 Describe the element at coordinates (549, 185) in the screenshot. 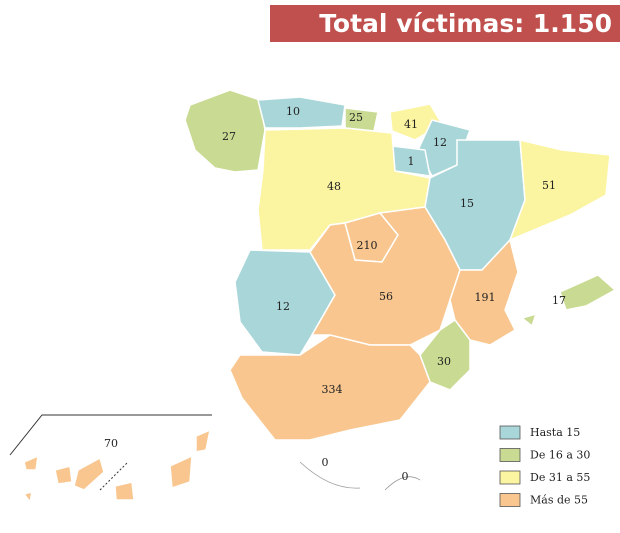

I see `region-value: 51` at that location.